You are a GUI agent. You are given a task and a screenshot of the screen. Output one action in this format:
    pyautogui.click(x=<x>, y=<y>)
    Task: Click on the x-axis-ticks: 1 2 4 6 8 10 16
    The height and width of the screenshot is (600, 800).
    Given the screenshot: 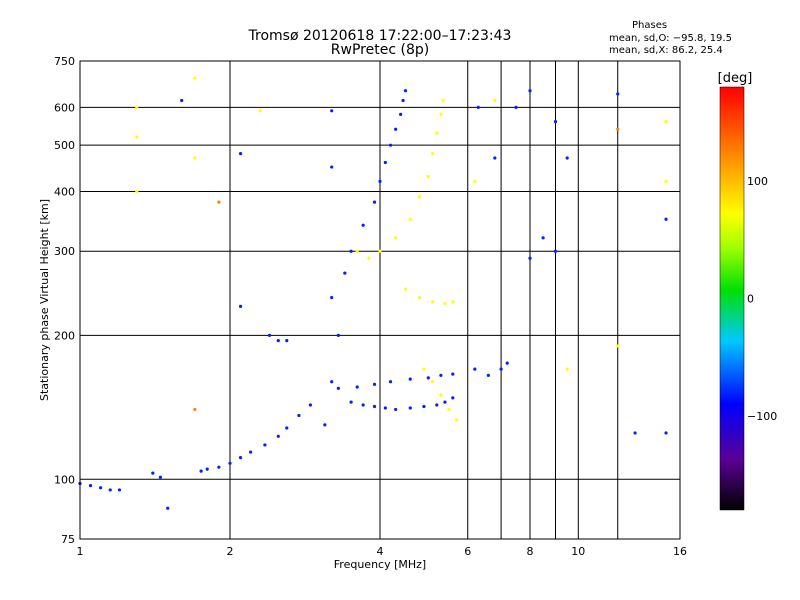 What is the action you would take?
    pyautogui.click(x=382, y=551)
    